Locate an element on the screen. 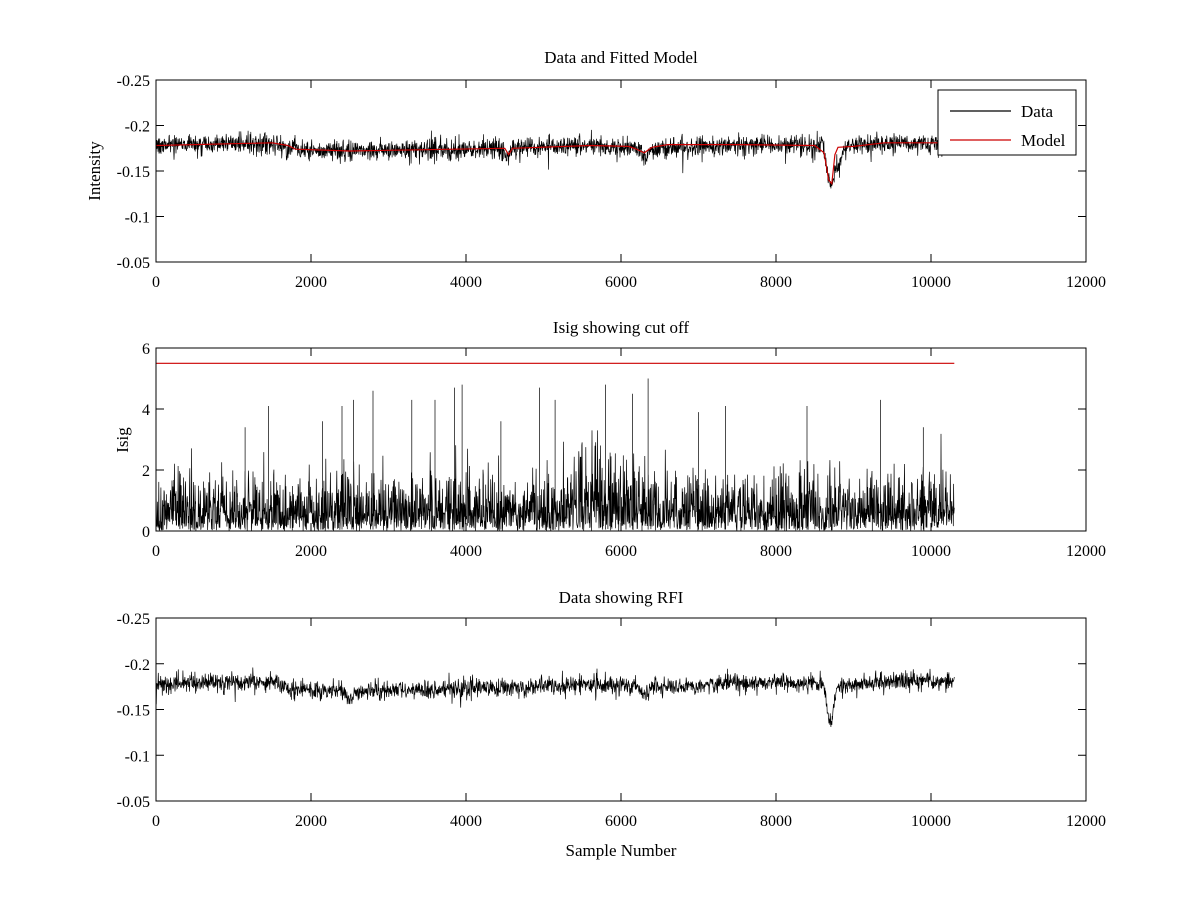 The height and width of the screenshot is (900, 1200). legend: Data Model is located at coordinates (1007, 122).